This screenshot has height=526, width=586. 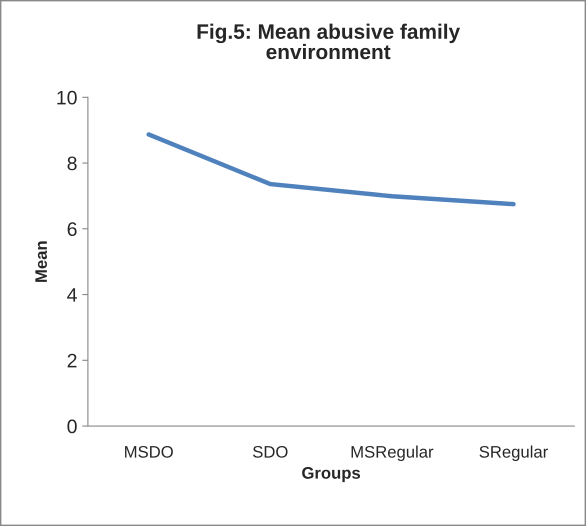 What do you see at coordinates (149, 452) in the screenshot?
I see `x-tick-label: MSDO` at bounding box center [149, 452].